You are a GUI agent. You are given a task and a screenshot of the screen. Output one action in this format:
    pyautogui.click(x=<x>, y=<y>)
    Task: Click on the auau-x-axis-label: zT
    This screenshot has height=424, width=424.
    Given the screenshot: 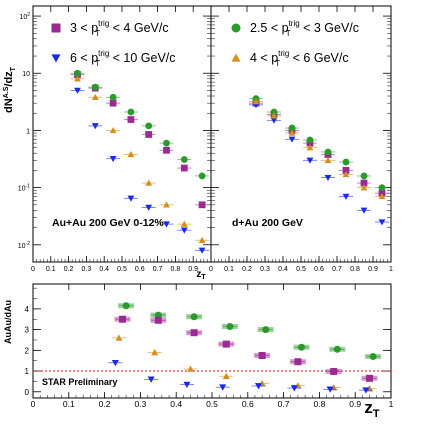 What is the action you would take?
    pyautogui.click(x=201, y=275)
    